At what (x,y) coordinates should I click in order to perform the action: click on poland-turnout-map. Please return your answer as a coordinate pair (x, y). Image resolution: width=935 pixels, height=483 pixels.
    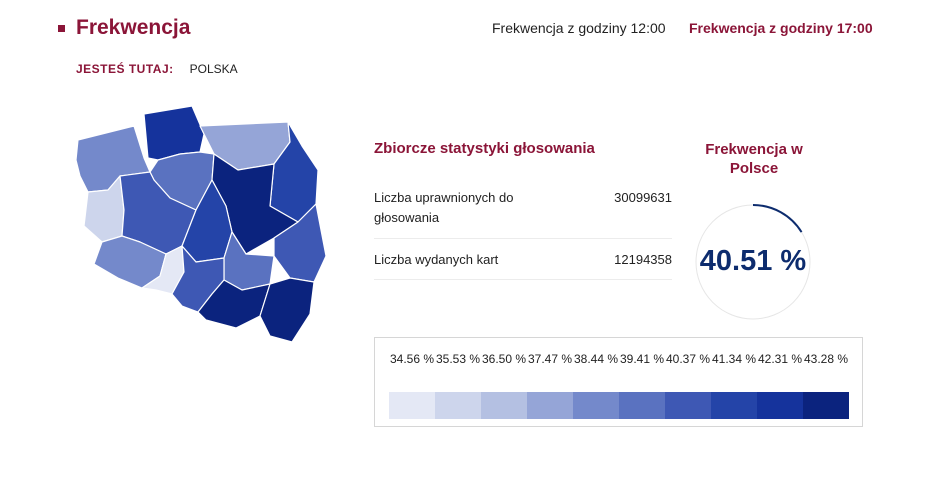
    Looking at the image, I should click on (201, 224).